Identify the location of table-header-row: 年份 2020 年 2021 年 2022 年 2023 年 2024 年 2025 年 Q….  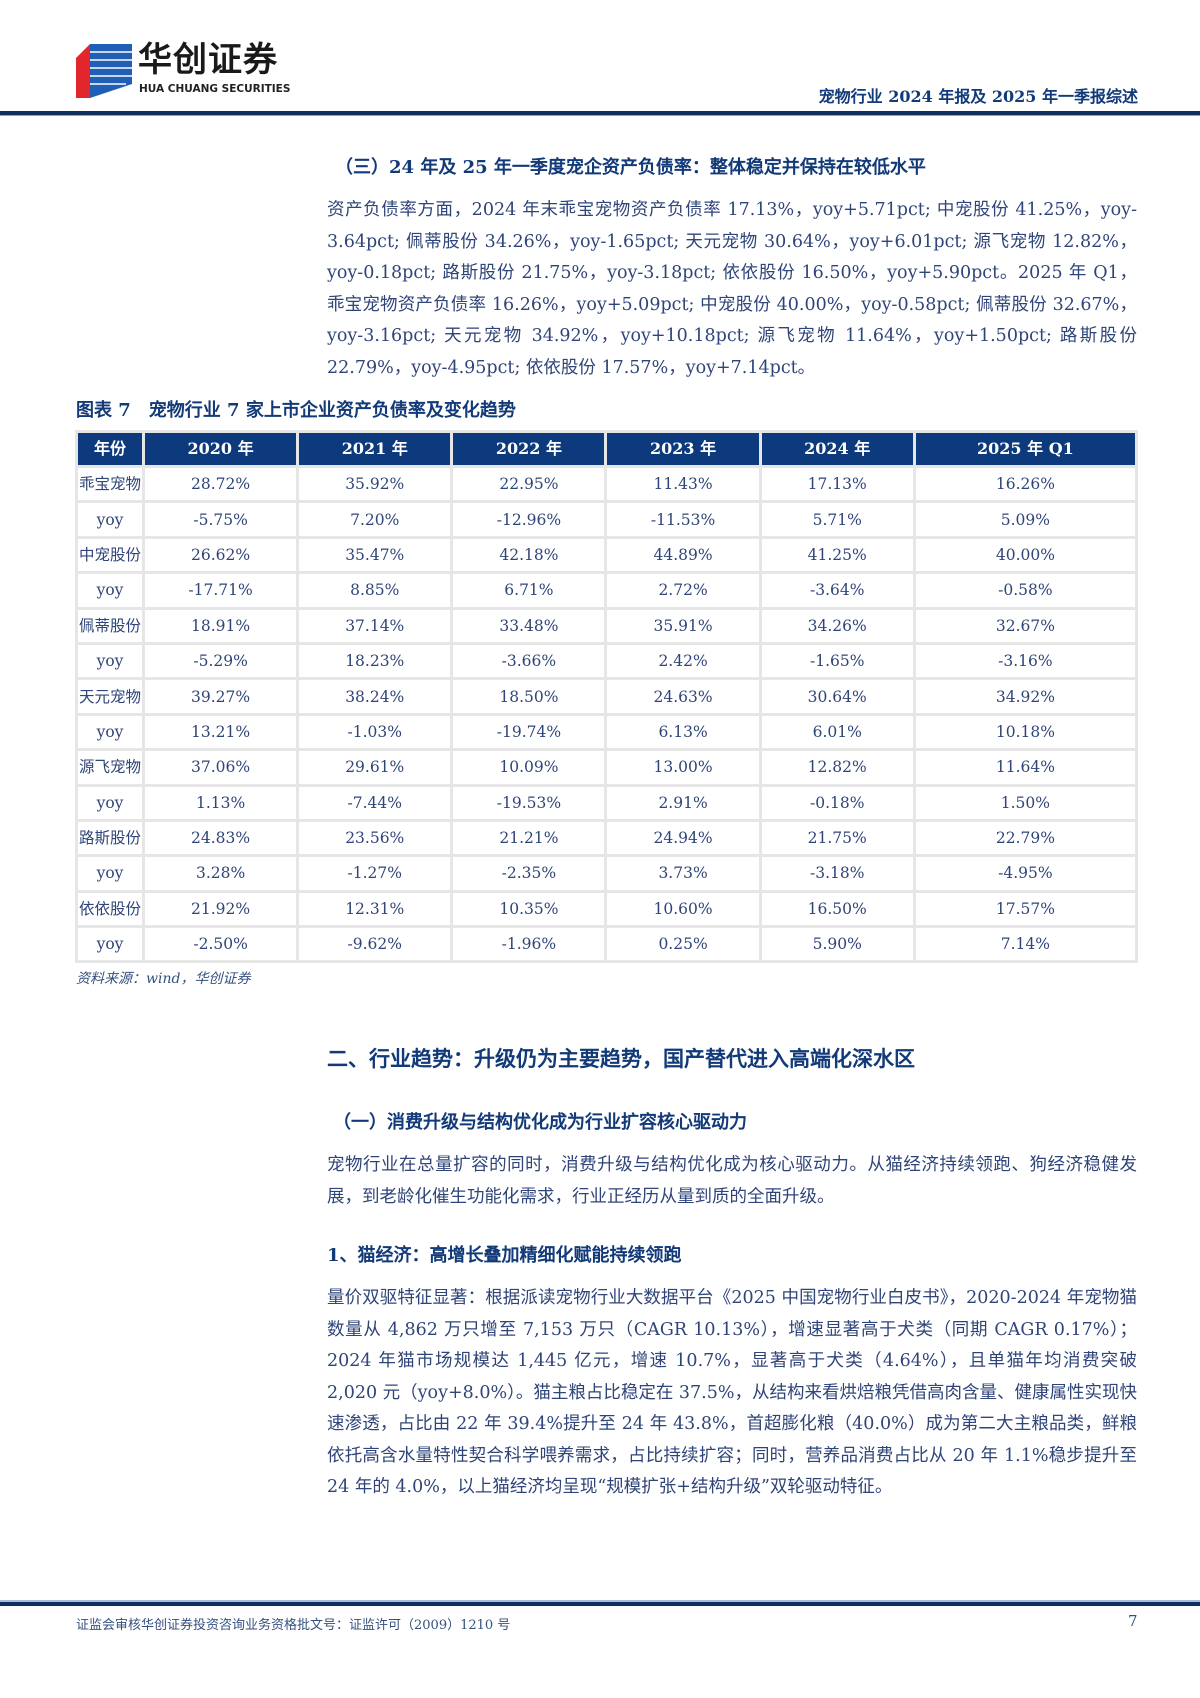
(606, 449).